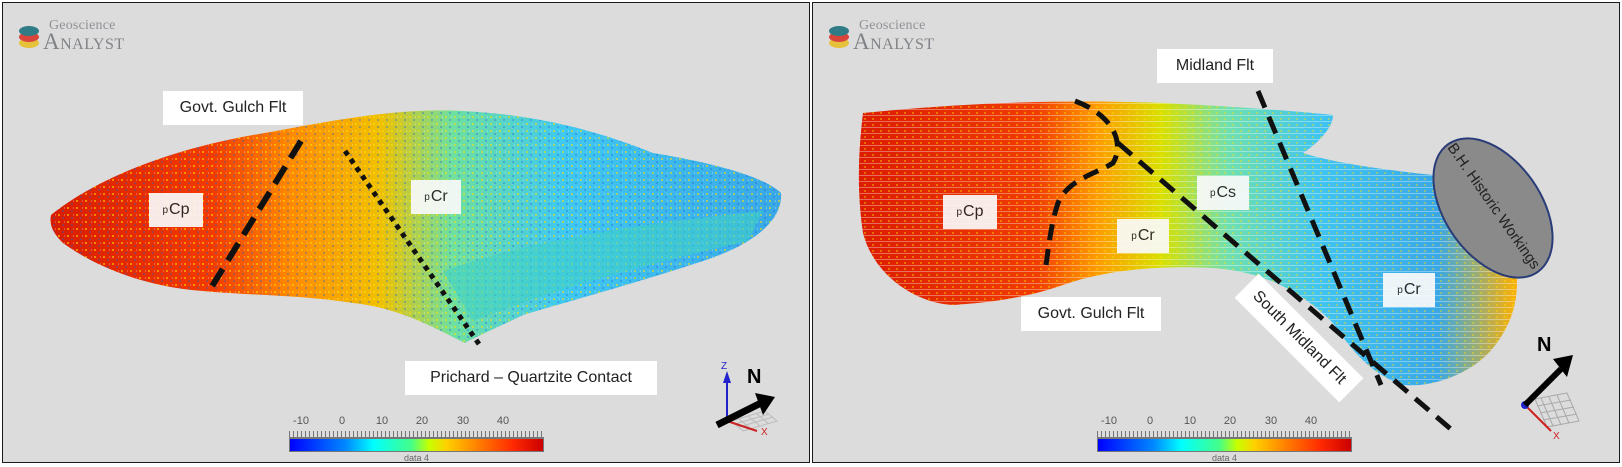 This screenshot has width=1622, height=467. Describe the element at coordinates (724, 366) in the screenshot. I see `svg-text: Z` at that location.